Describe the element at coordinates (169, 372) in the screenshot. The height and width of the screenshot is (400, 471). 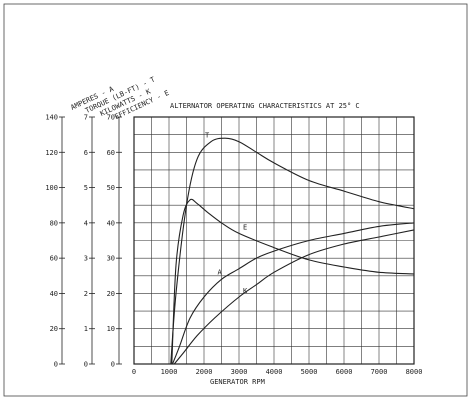
I see `x-tick-label: 1000` at that location.